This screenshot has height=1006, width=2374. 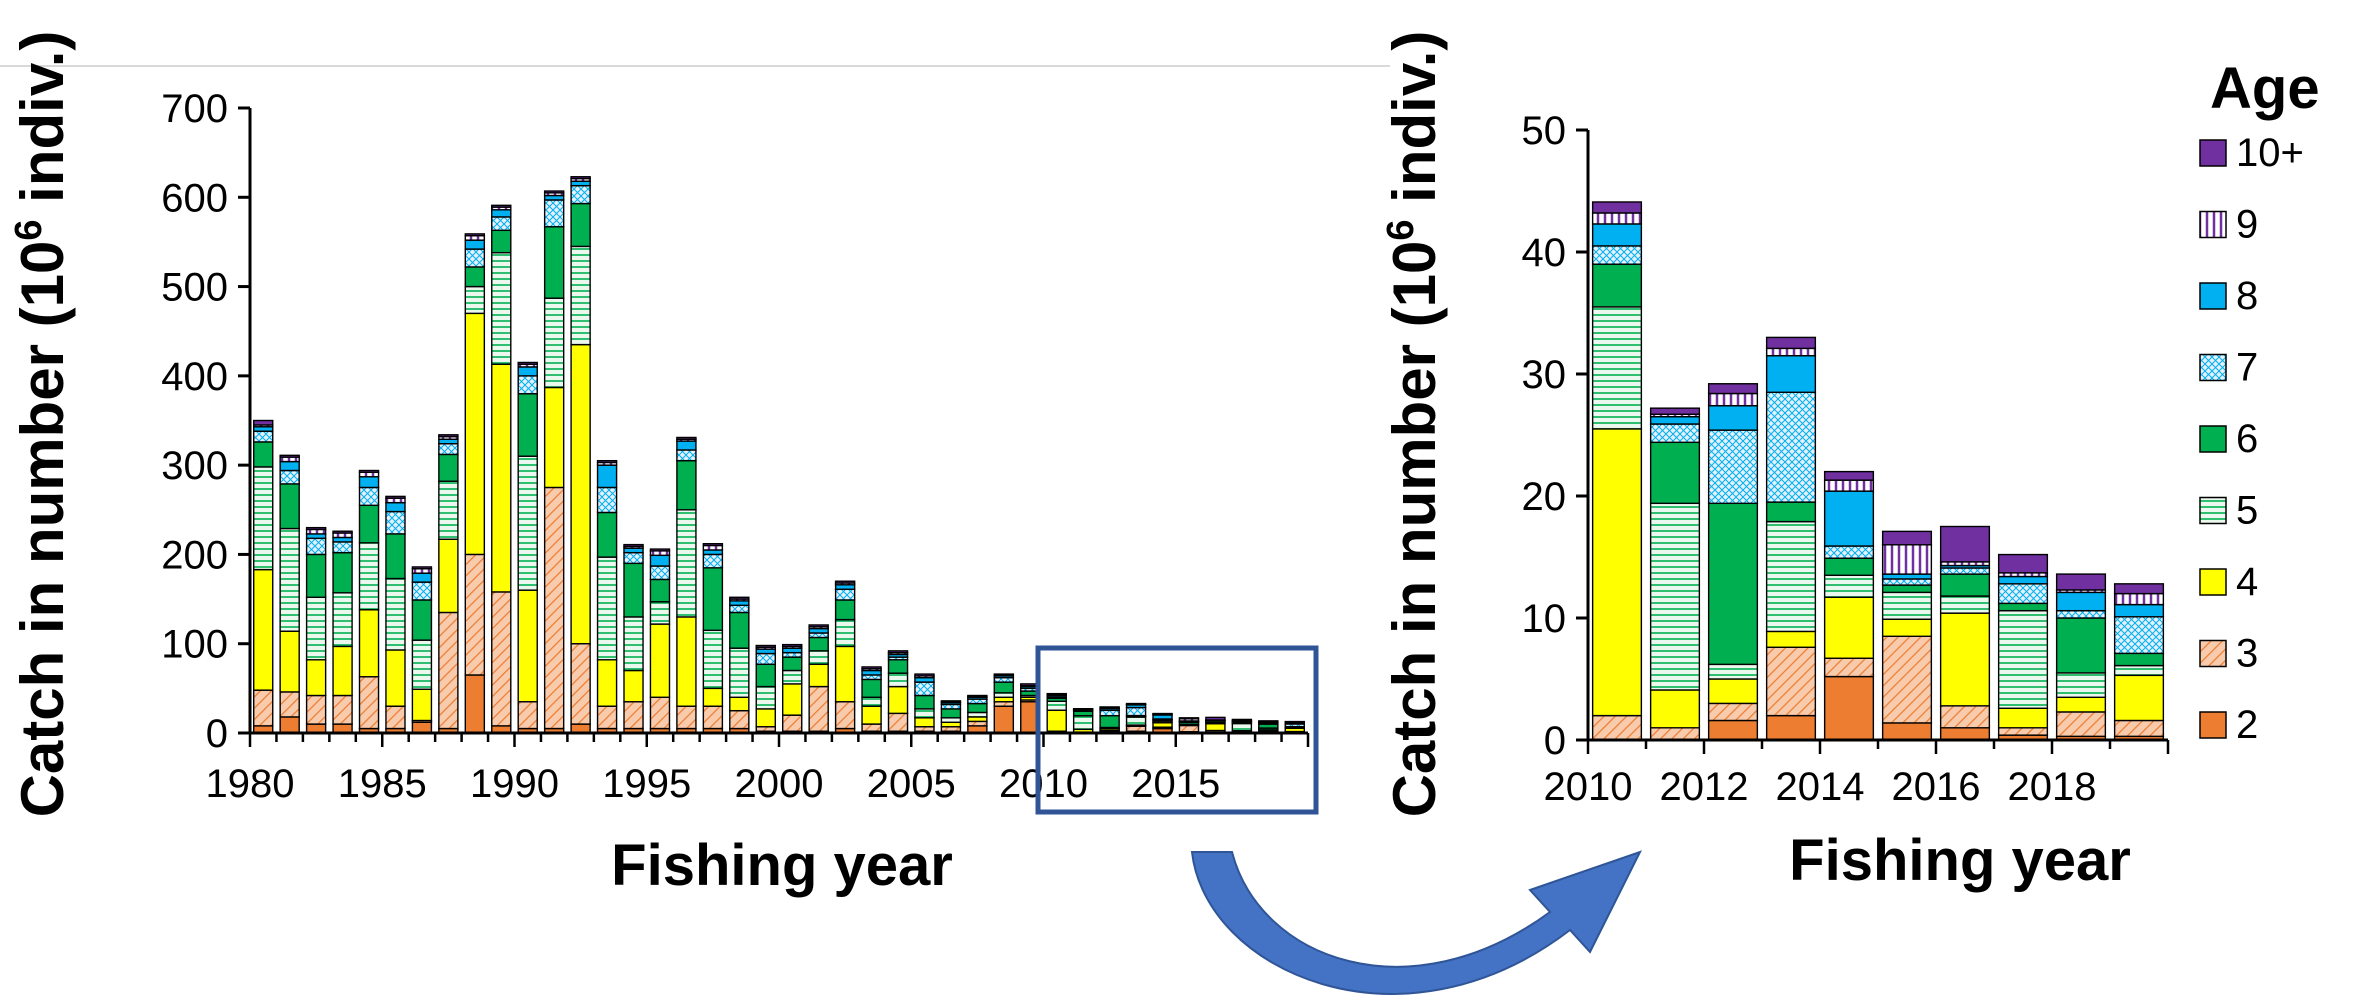 What do you see at coordinates (2081, 582) in the screenshot?
I see `bar-segment-2018-age-10+` at bounding box center [2081, 582].